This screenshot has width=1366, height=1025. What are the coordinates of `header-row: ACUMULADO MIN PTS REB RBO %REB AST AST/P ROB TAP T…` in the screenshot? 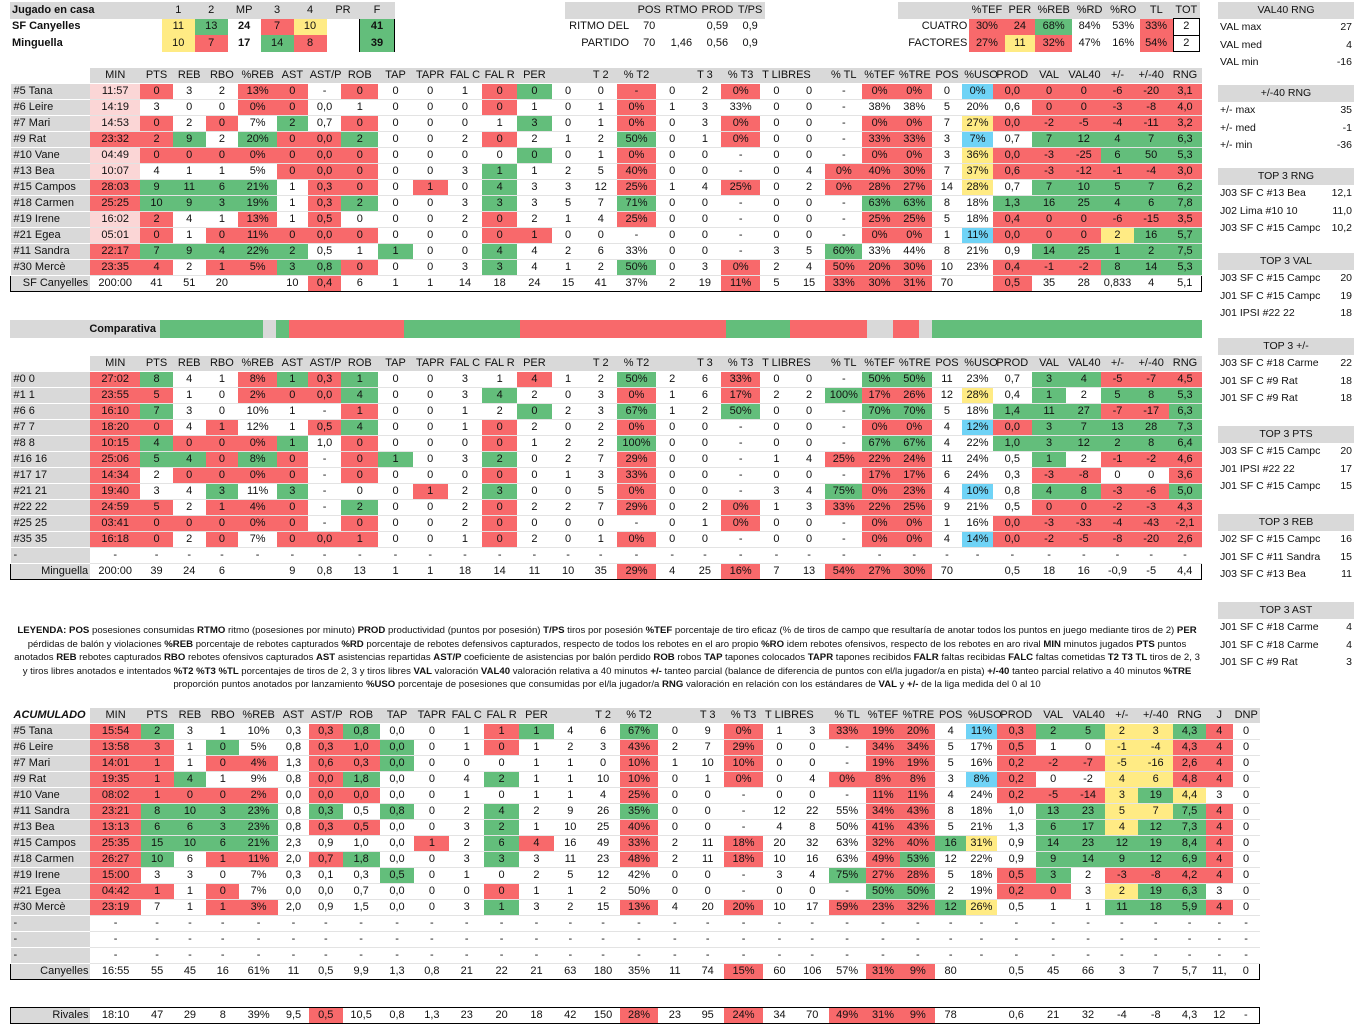 It's located at (635, 716).